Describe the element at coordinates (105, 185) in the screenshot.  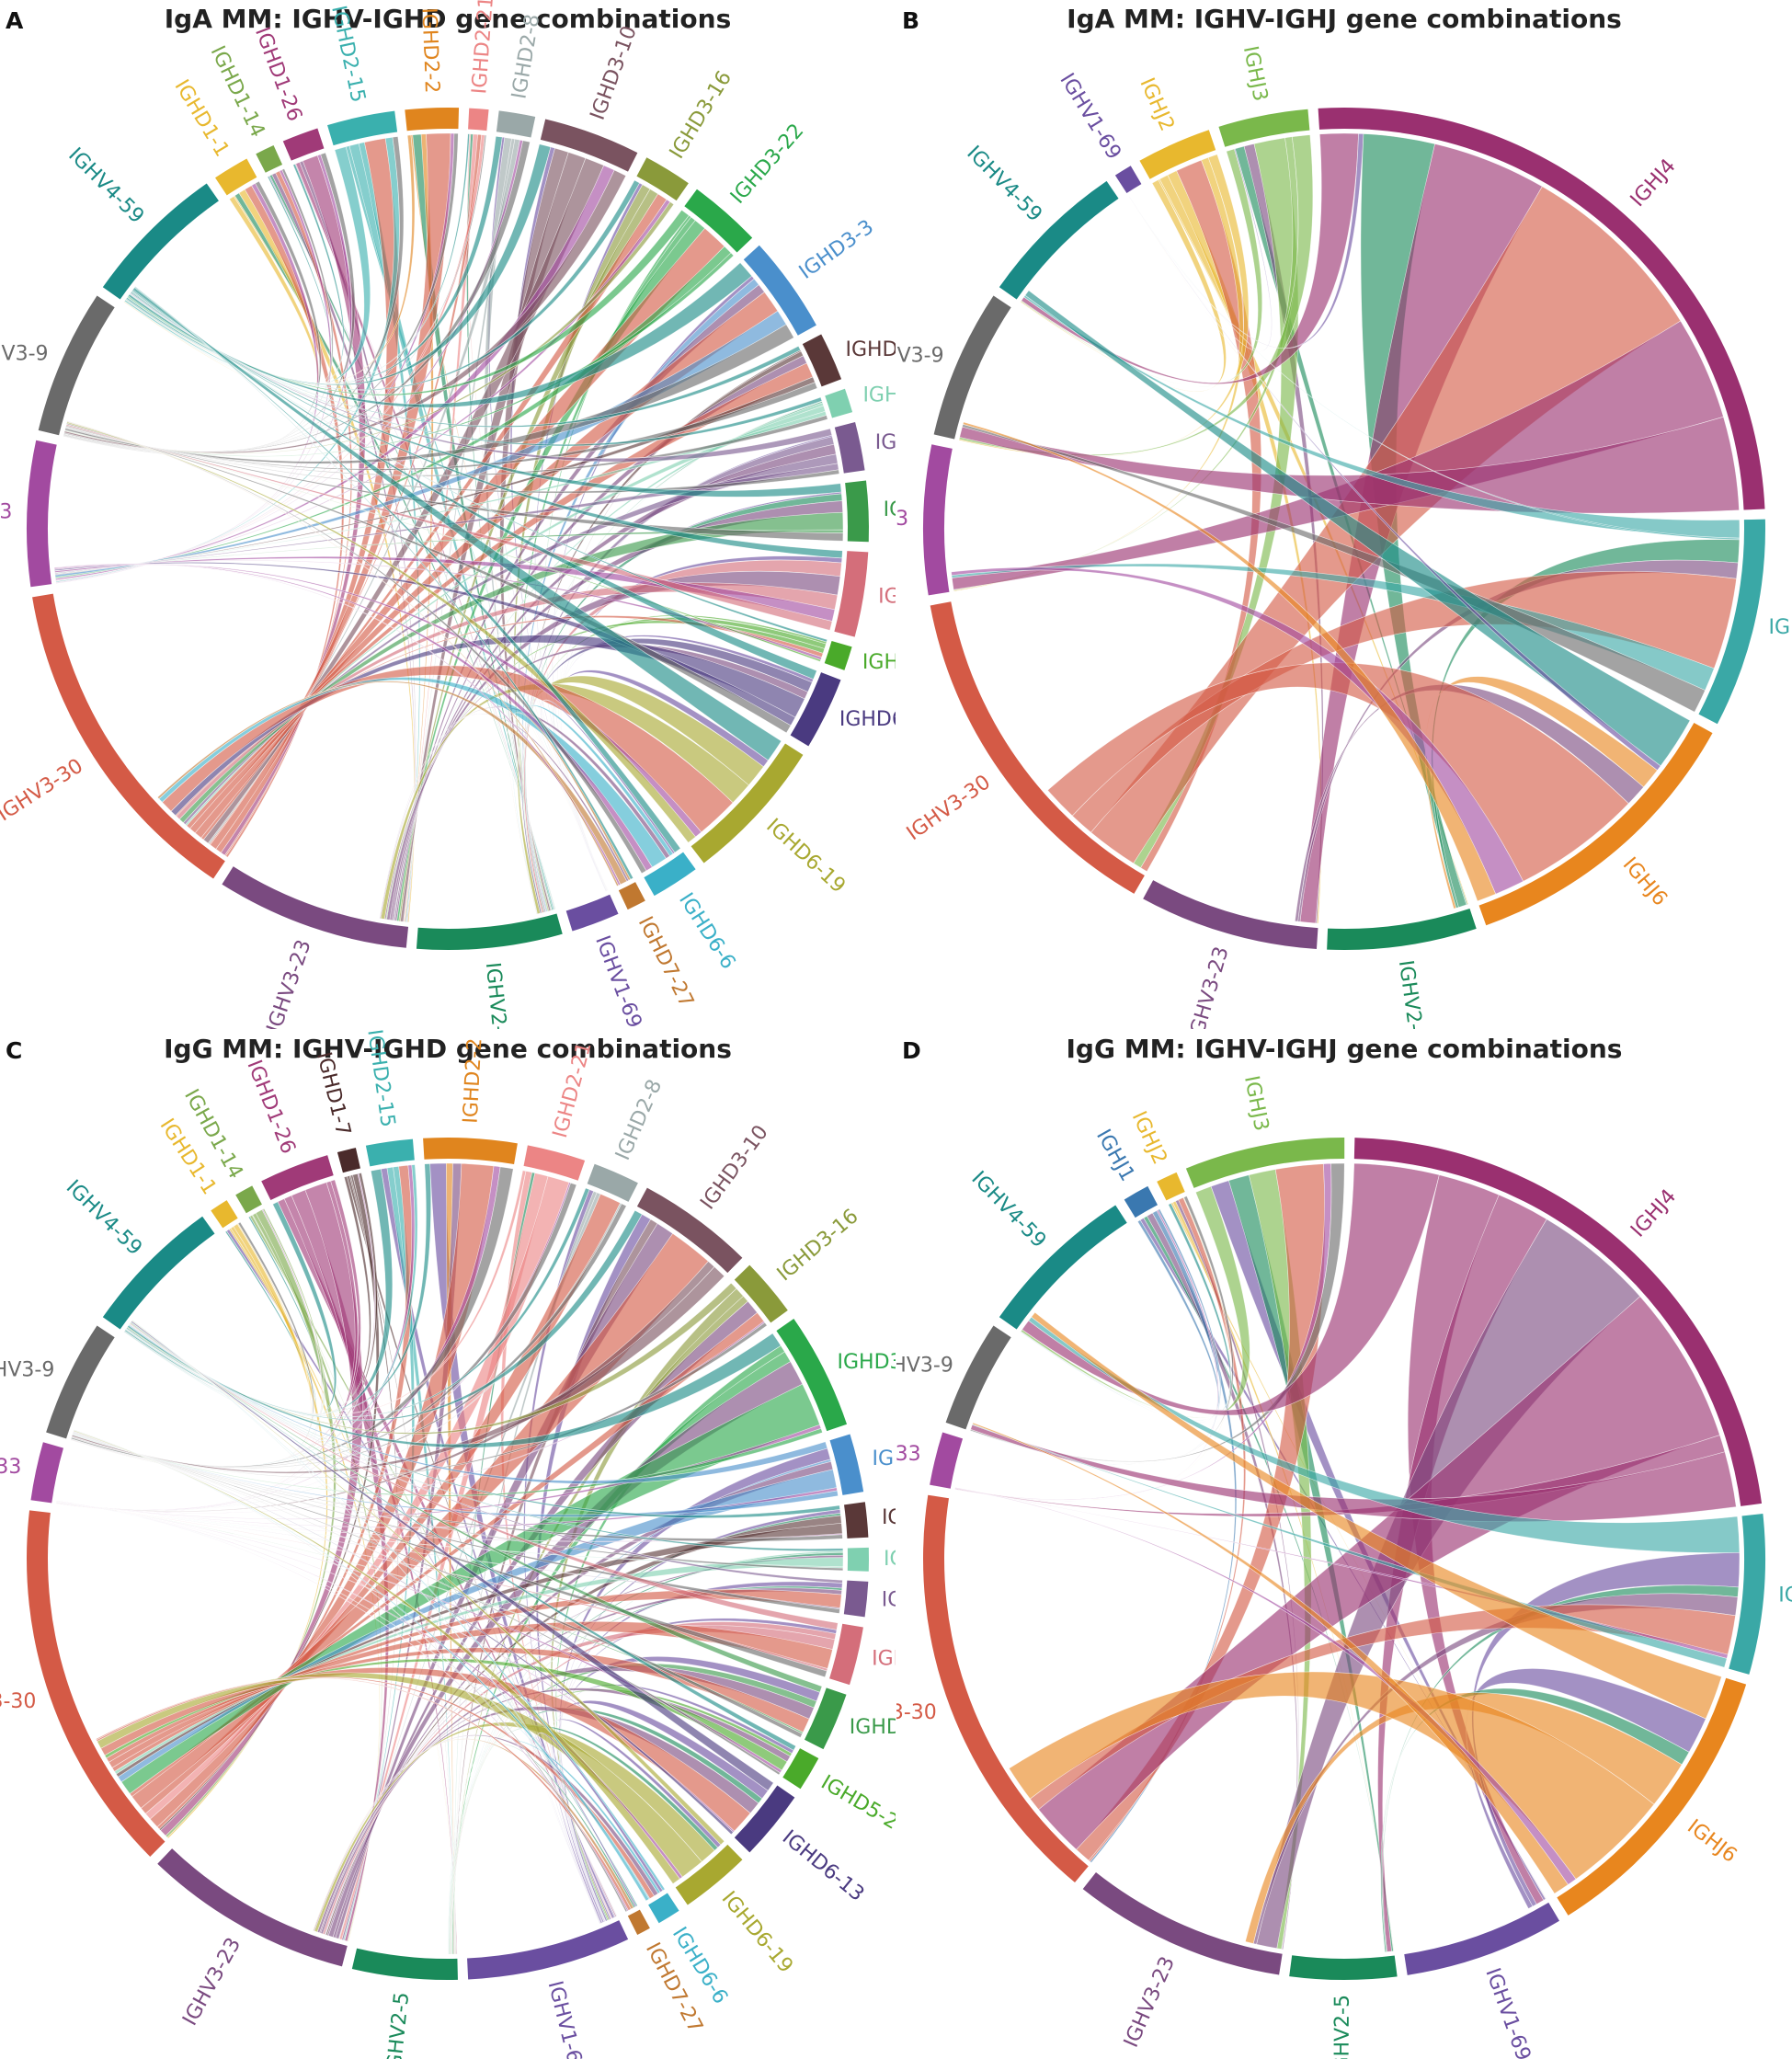
I see `arc-label-ighv4-59: IGHV4-59` at that location.